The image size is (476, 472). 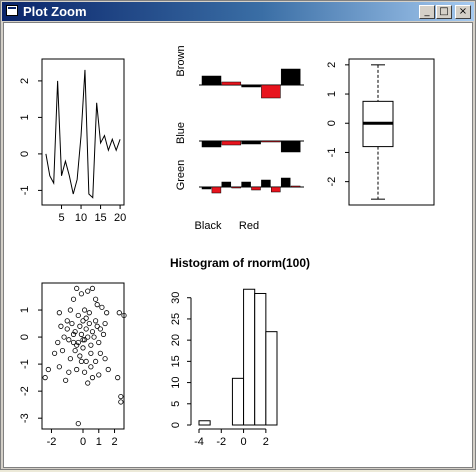 I want to click on close-button: ×, so click(x=463, y=12).